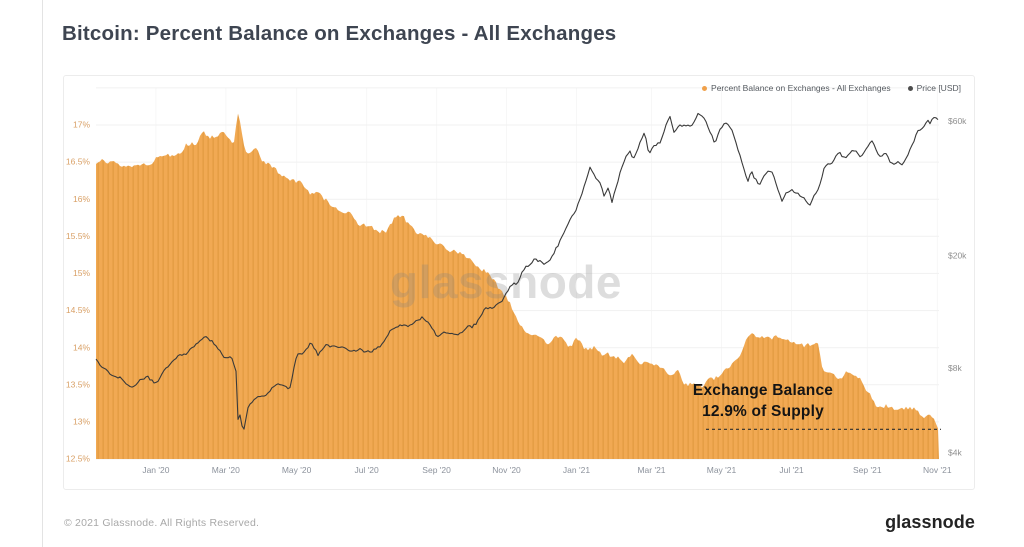 This screenshot has width=1024, height=547. Describe the element at coordinates (81, 347) in the screenshot. I see `svg-text: 14%` at that location.